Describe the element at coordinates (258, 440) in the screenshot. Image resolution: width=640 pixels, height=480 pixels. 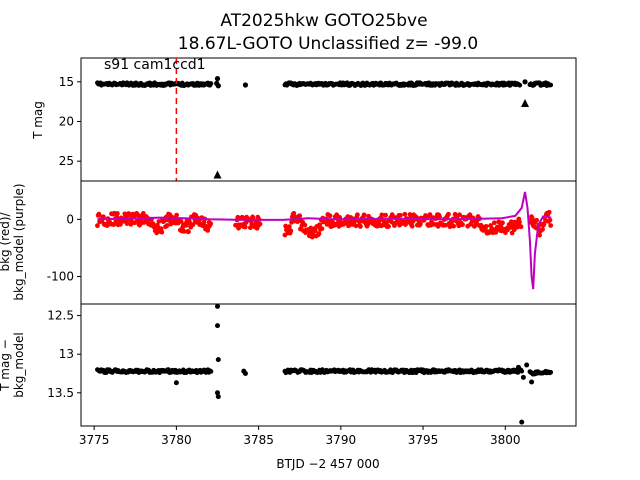
I see `x-tick-label: 3785` at that location.